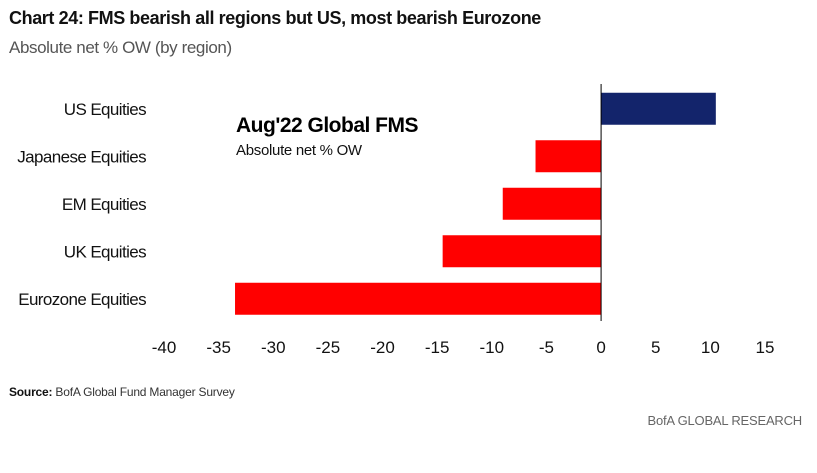 Image resolution: width=817 pixels, height=473 pixels. Describe the element at coordinates (725, 420) in the screenshot. I see `brand-footer: BofA GLOBAL RESEARCH` at that location.